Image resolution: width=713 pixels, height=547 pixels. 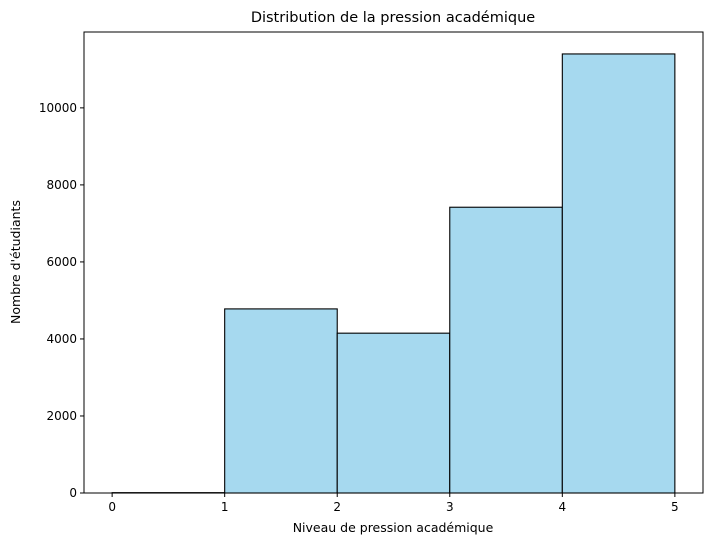 I want to click on x-tick-label-1: 1, so click(x=225, y=507).